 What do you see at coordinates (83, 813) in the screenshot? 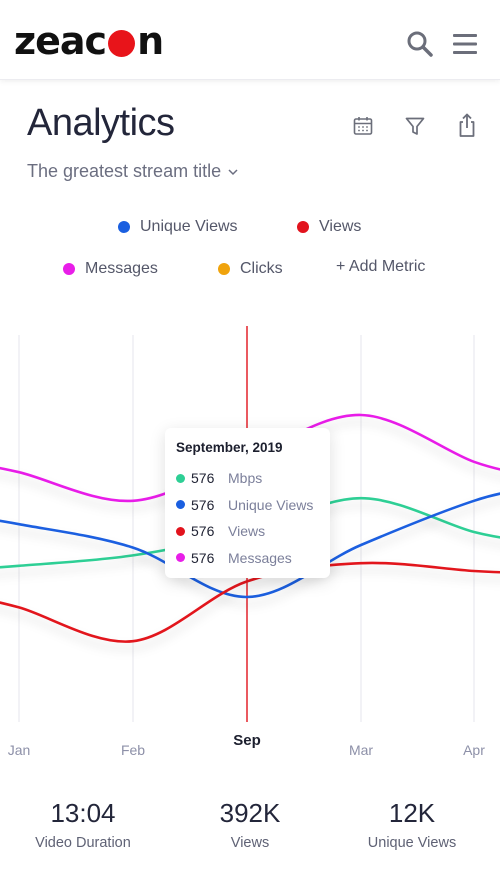
I see `stat-value: 13:04` at bounding box center [83, 813].